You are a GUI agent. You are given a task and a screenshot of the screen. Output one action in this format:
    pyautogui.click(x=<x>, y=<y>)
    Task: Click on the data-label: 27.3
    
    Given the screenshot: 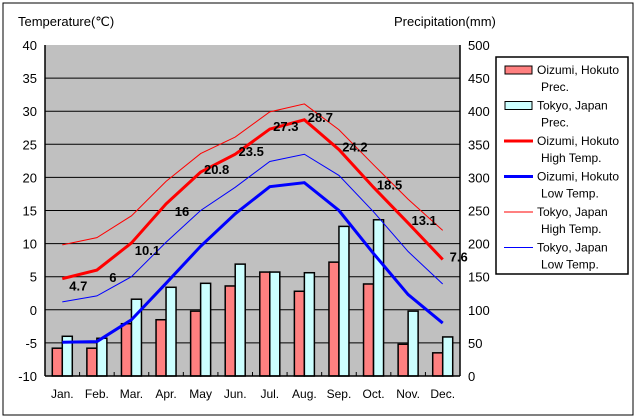 What is the action you would take?
    pyautogui.click(x=285, y=126)
    